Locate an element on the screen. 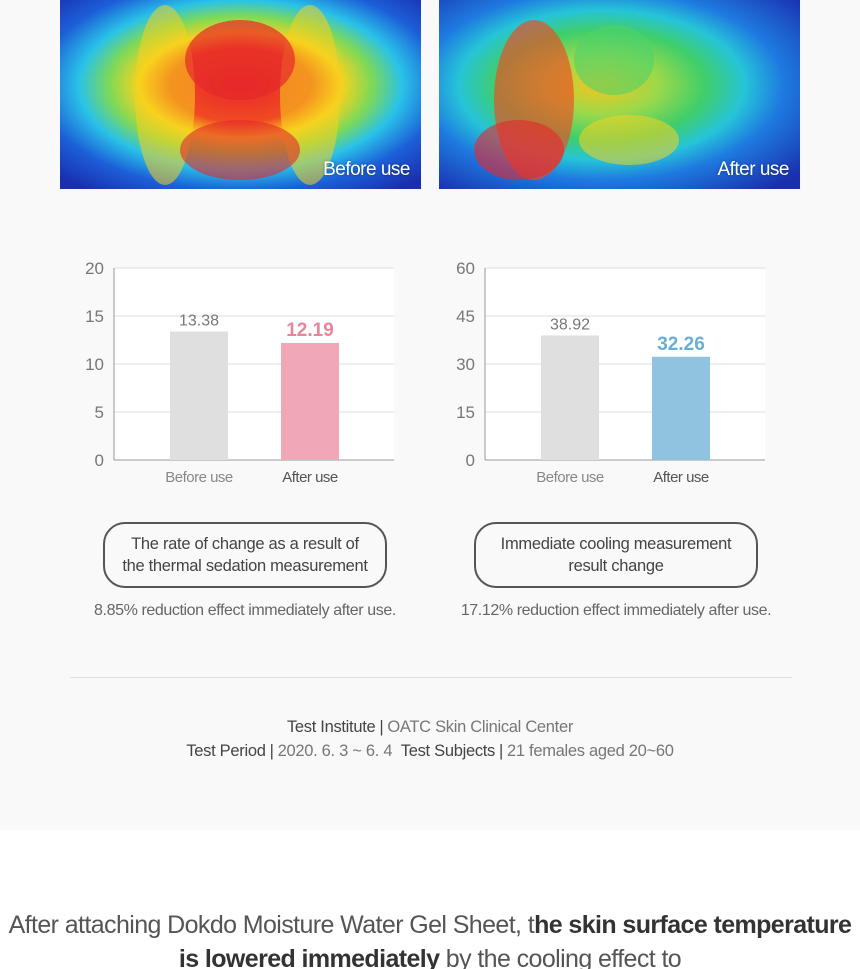  test-institute-line: Test Institute | OATC Skin Clinical Center is located at coordinates (430, 727).